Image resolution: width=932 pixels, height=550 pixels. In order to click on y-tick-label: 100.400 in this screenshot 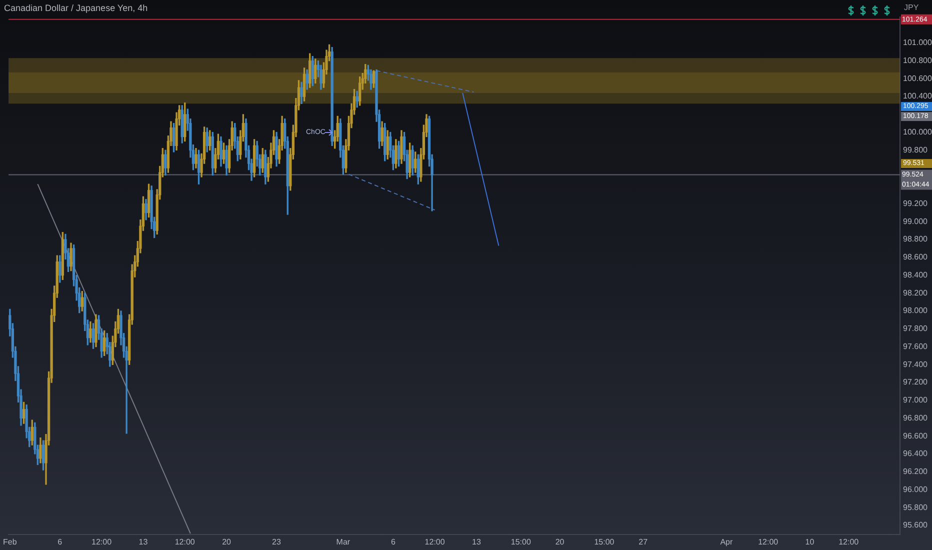, I will do `click(917, 96)`.